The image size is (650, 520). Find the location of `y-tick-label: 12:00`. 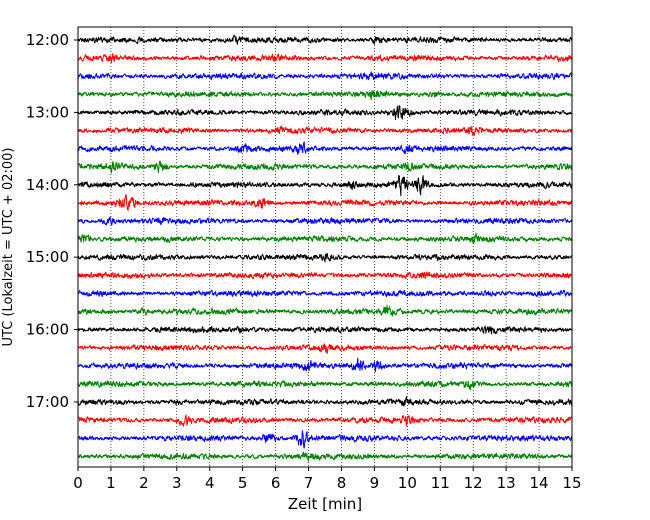

y-tick-label: 12:00 is located at coordinates (47, 40).